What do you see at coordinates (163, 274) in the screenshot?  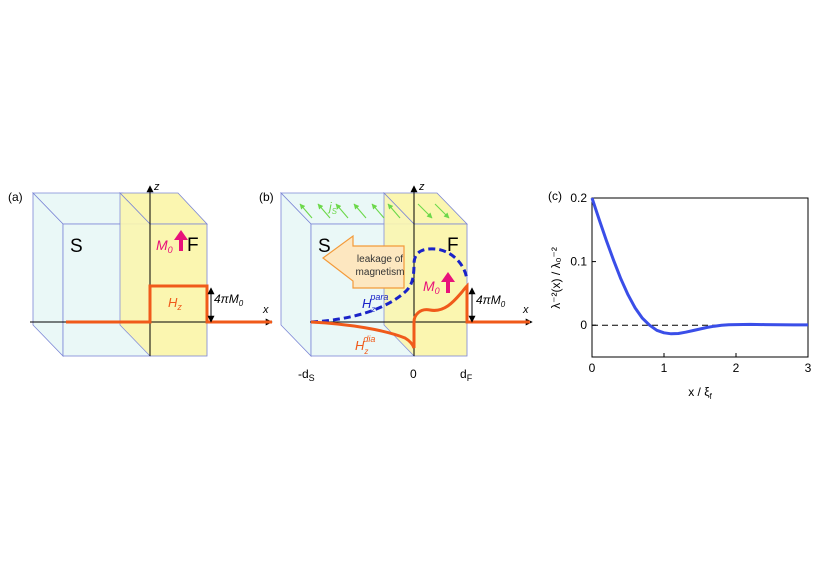 I see `f-block-a` at bounding box center [163, 274].